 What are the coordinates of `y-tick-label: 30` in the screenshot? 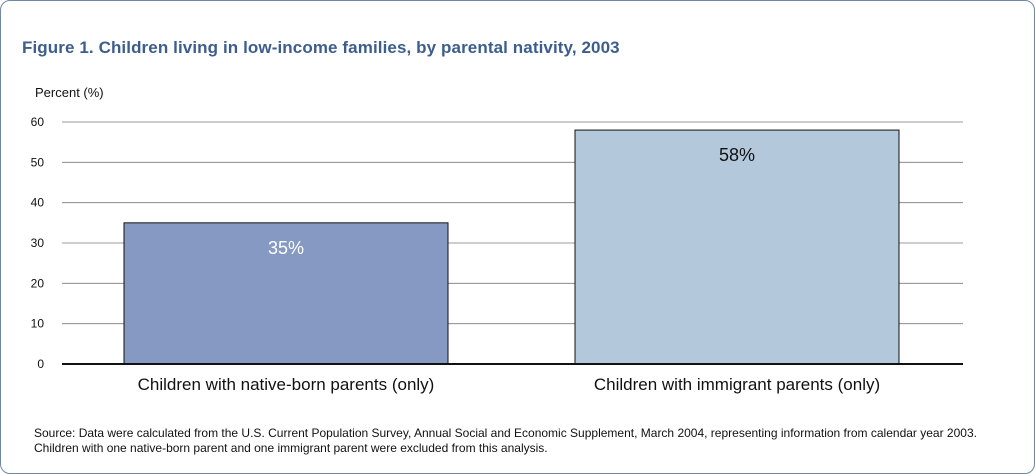 It's located at (38, 243).